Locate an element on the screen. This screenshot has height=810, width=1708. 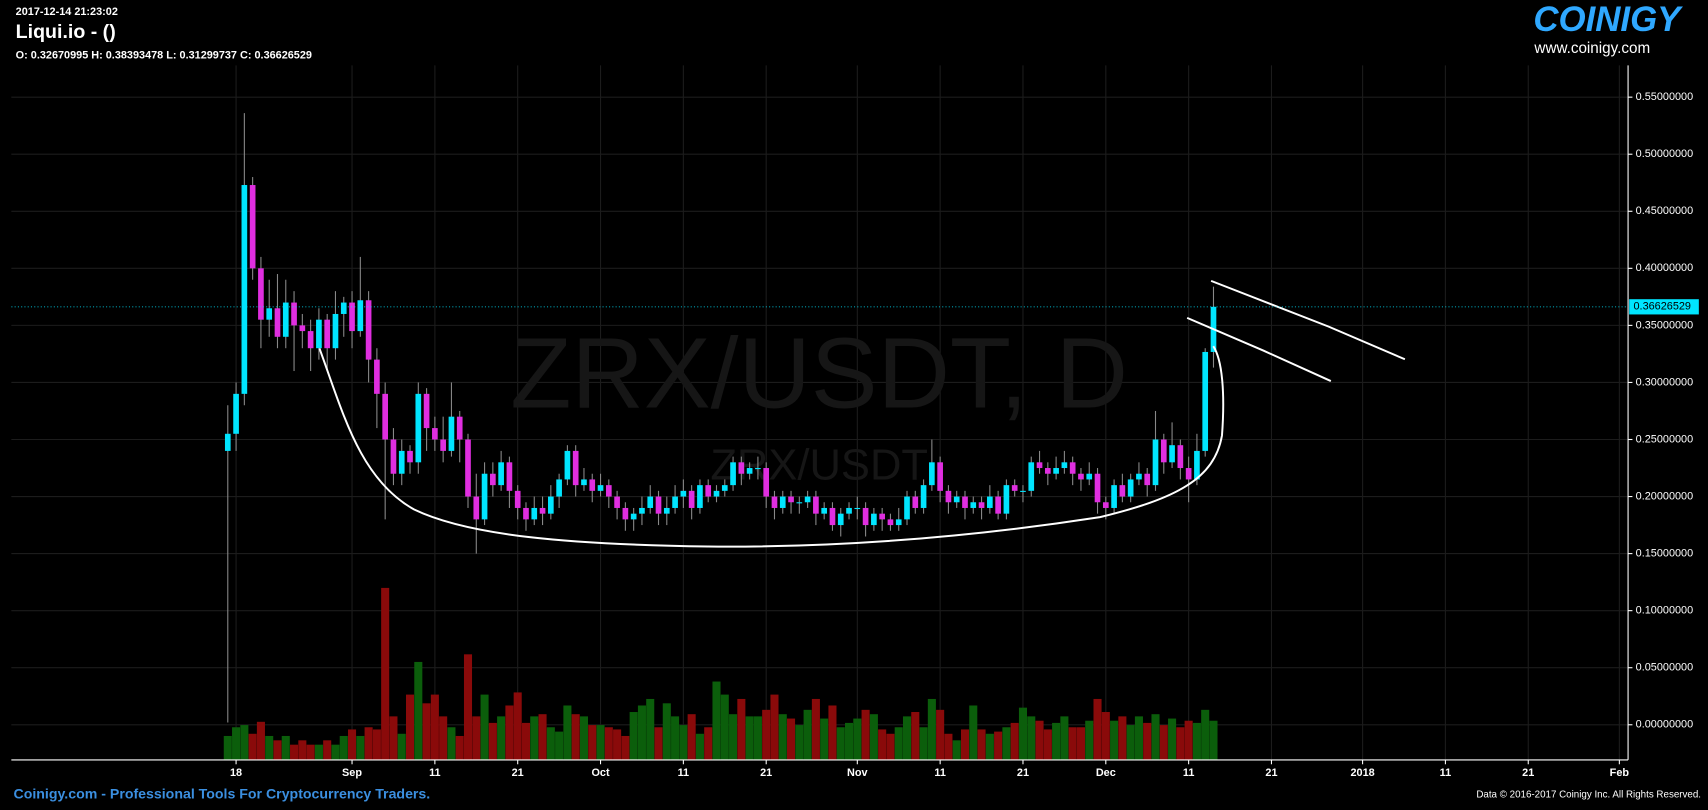
y-tick-label: 0.35000000 is located at coordinates (1664, 325).